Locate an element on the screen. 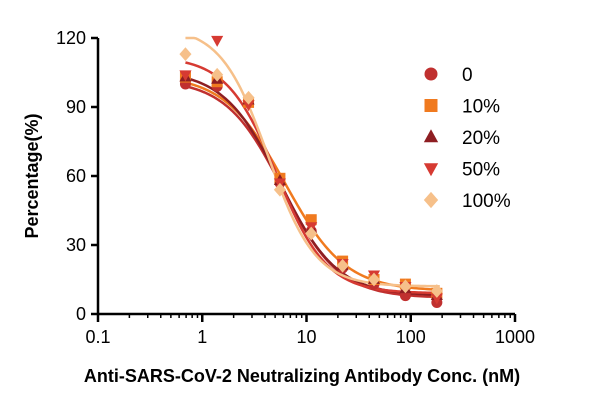  y-tick-label: 0 is located at coordinates (81, 314).